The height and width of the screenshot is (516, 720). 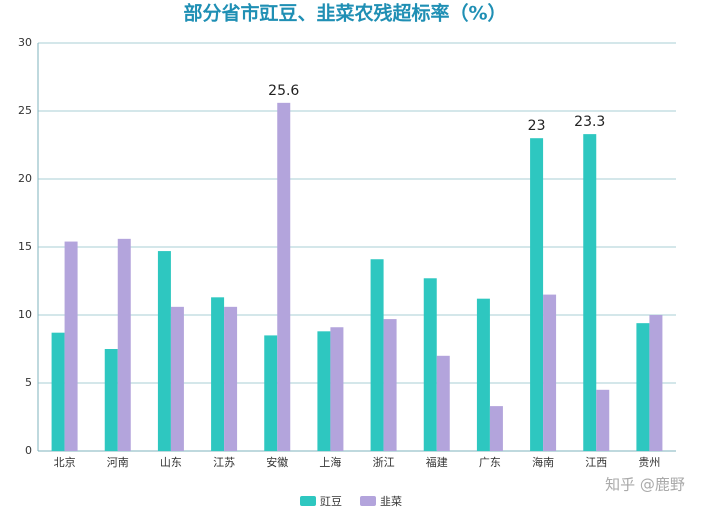 What do you see at coordinates (537, 126) in the screenshot?
I see `data-label: 23` at bounding box center [537, 126].